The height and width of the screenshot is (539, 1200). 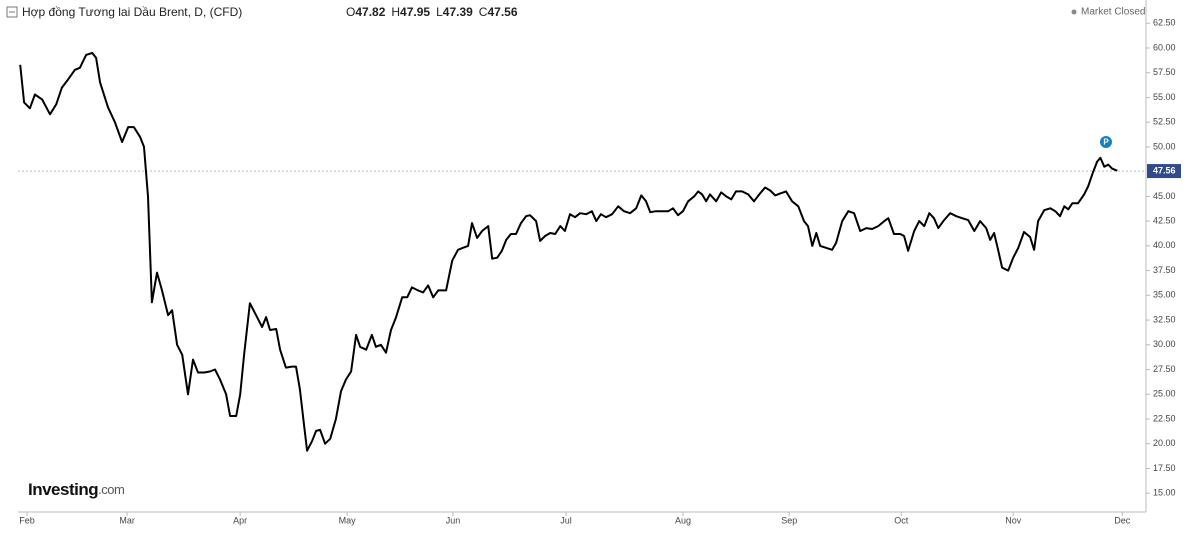 What do you see at coordinates (1074, 12) in the screenshot?
I see `status-dot` at bounding box center [1074, 12].